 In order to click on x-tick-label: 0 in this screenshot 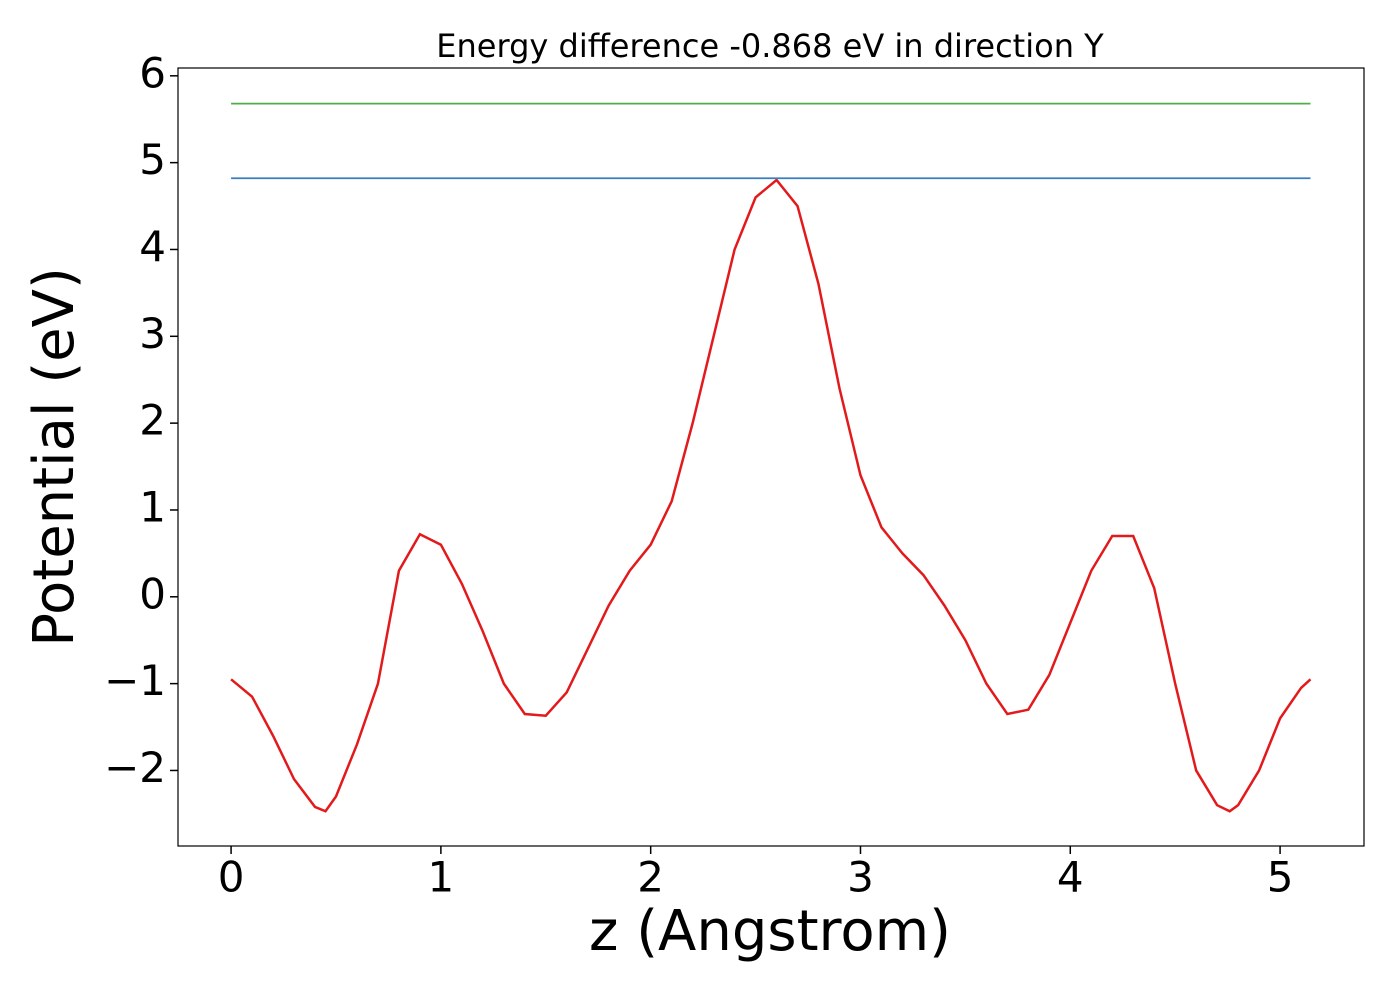, I will do `click(231, 877)`.